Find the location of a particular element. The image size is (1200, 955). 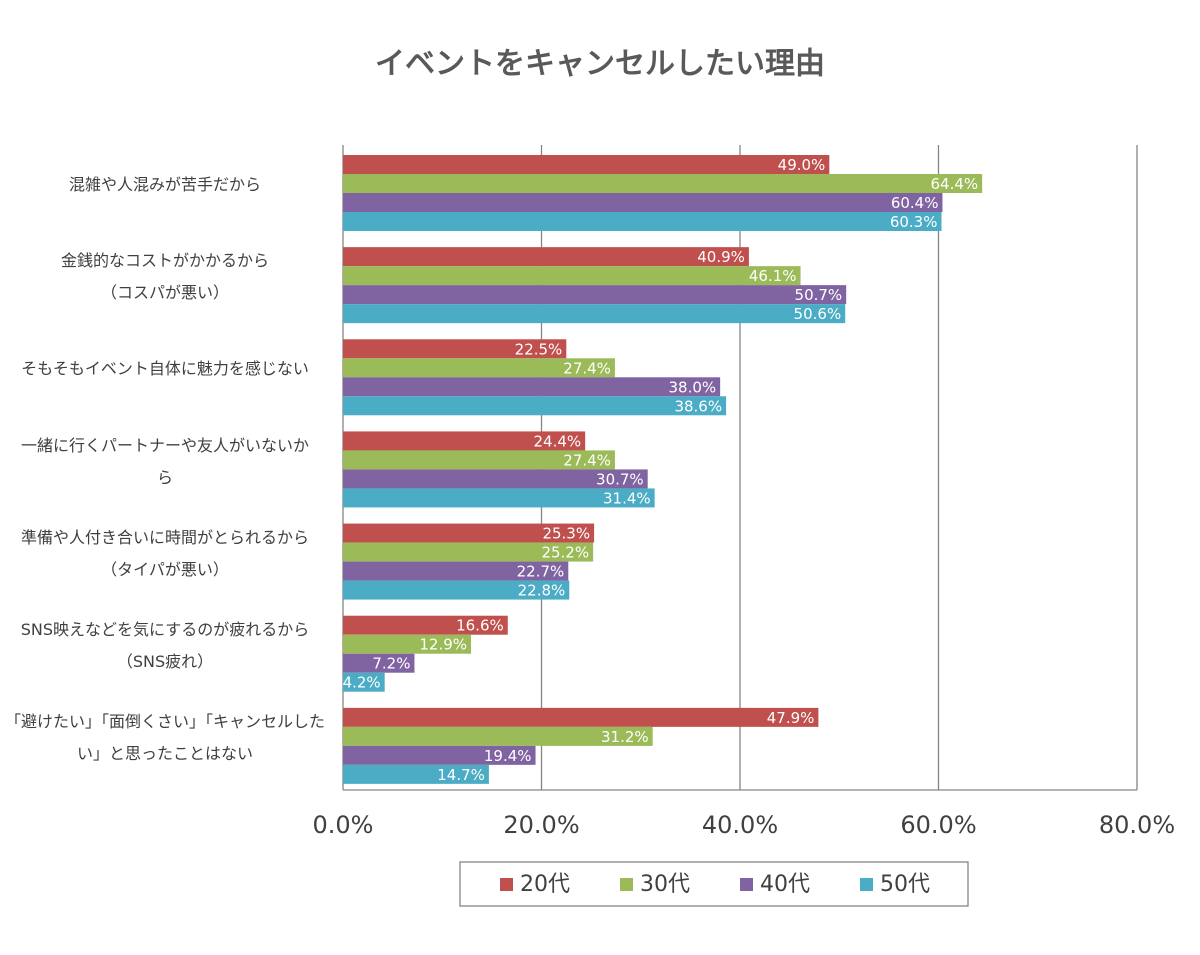

value-label: 46.1% is located at coordinates (773, 276).